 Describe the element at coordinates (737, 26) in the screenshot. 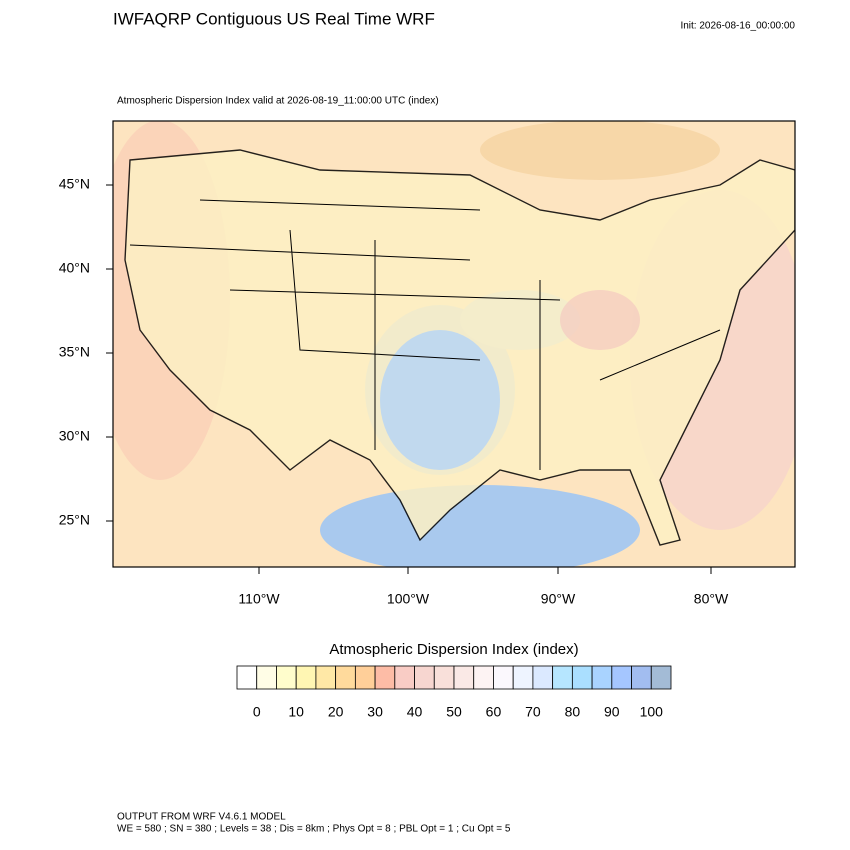

I see `init-time: Init: 2026-08-16_00:00:00` at that location.